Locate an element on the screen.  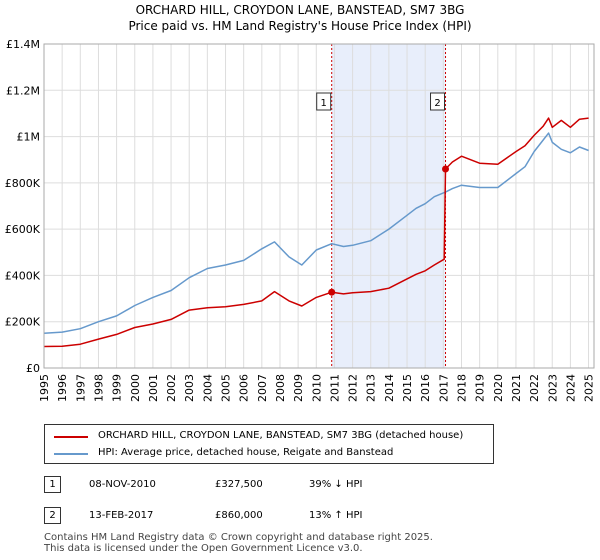
x-tick-label: 2022 is located at coordinates (534, 388).